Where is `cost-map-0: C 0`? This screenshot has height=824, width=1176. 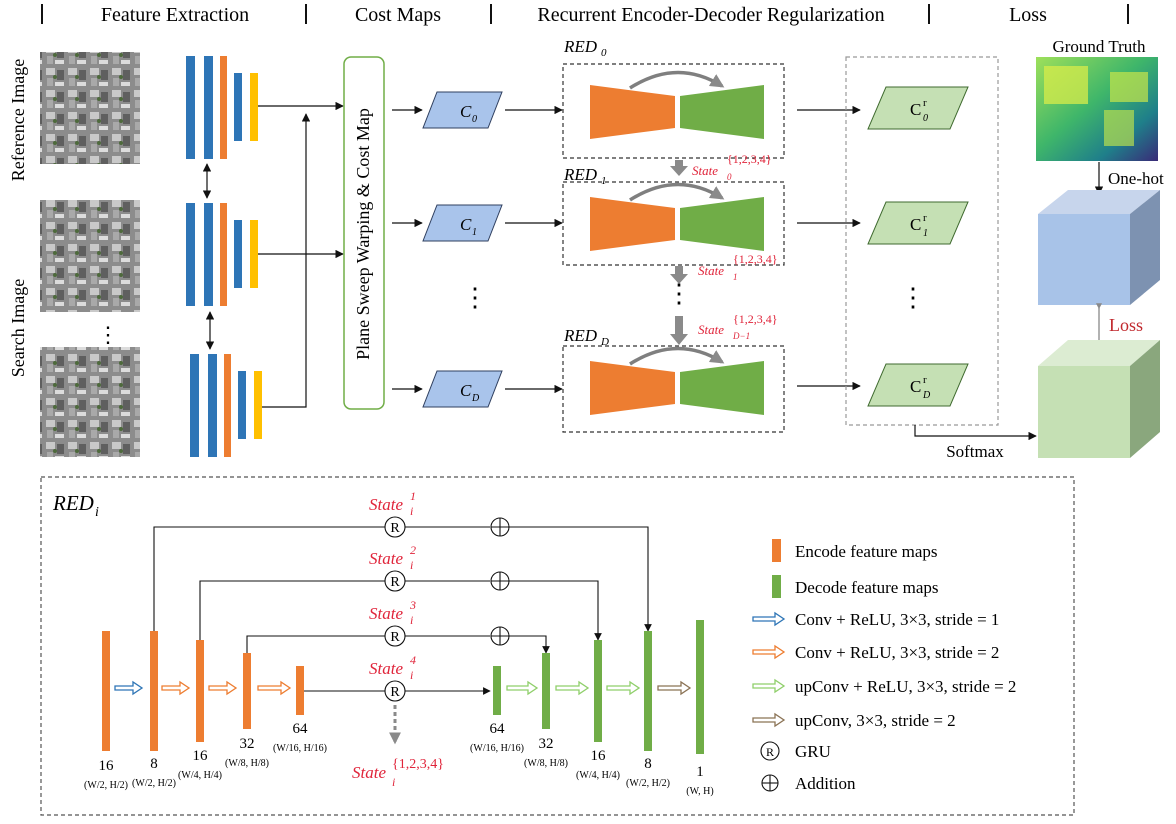 cost-map-0: C 0 is located at coordinates (462, 110).